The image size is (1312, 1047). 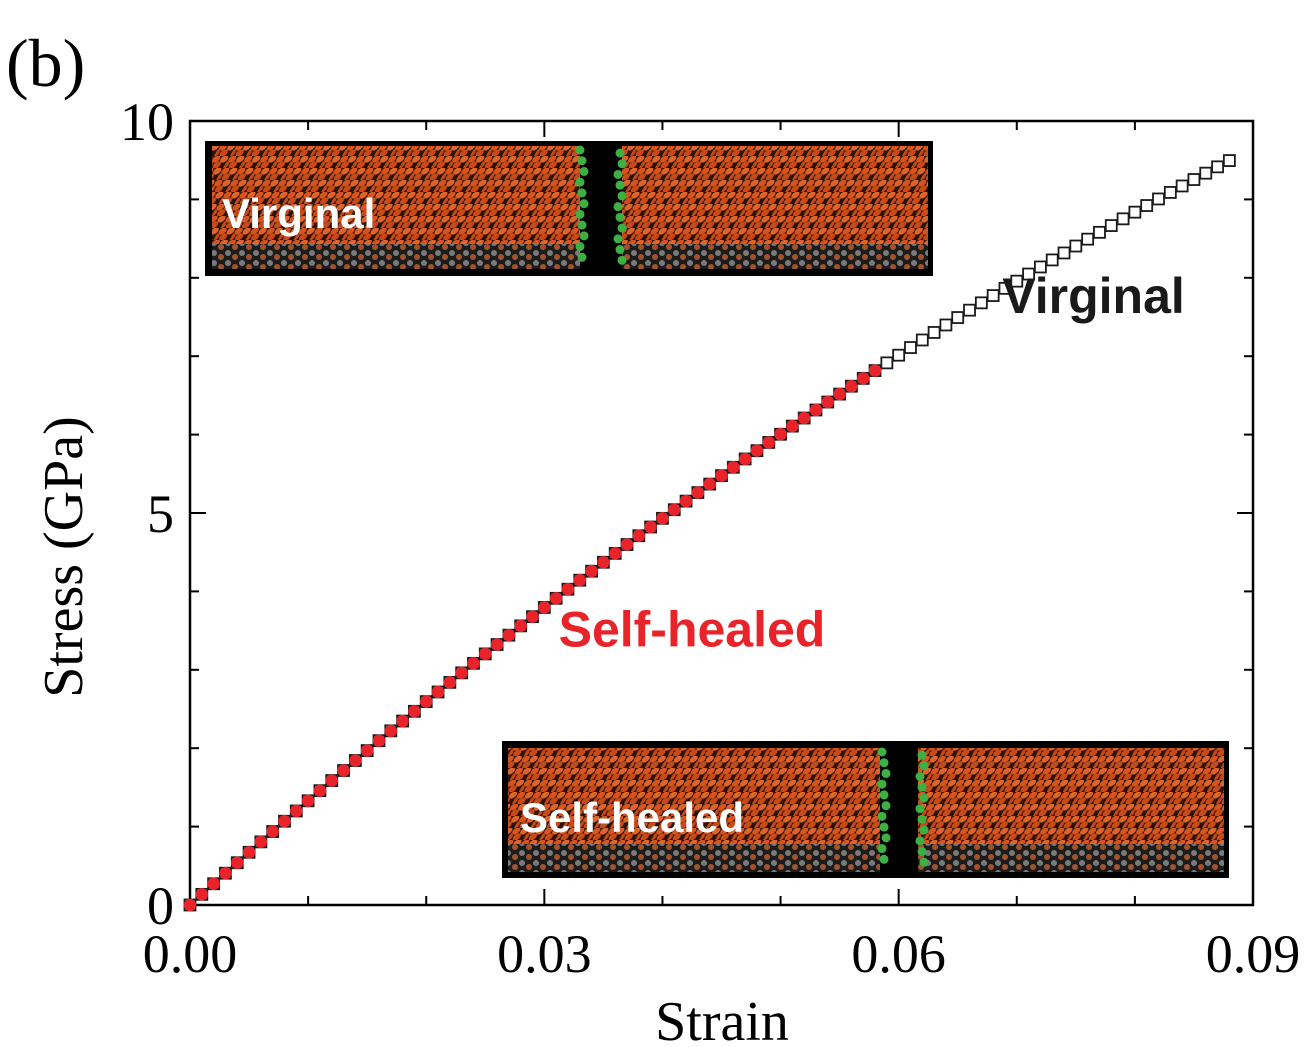 I want to click on y-tick-label: 5, so click(x=160, y=514).